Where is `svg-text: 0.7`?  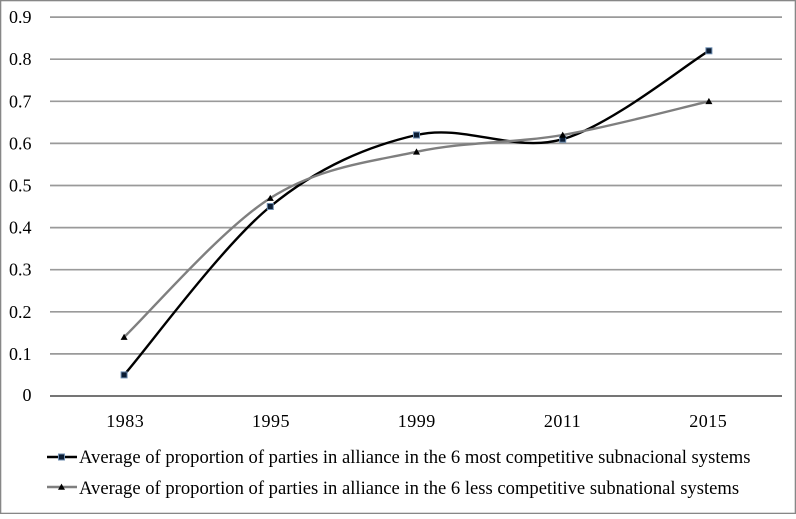
svg-text: 0.7 is located at coordinates (20, 101).